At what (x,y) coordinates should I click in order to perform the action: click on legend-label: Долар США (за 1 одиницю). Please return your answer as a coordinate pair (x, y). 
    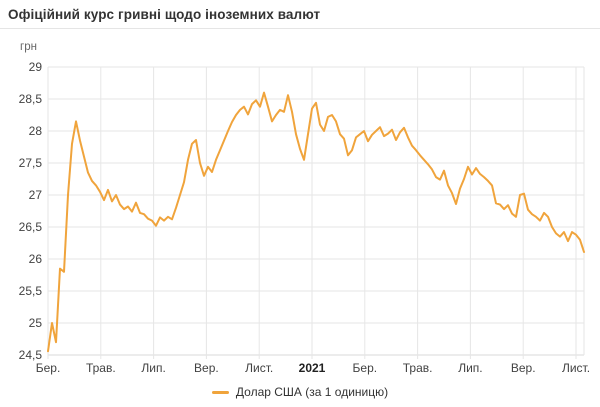
    Looking at the image, I should click on (312, 392).